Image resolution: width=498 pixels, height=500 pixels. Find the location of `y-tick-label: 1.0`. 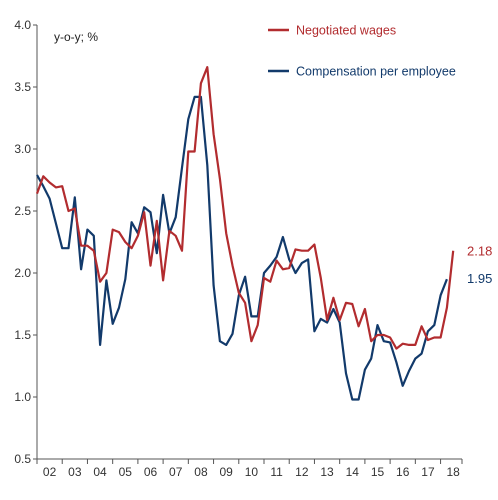

y-tick-label: 1.0 is located at coordinates (22, 397).